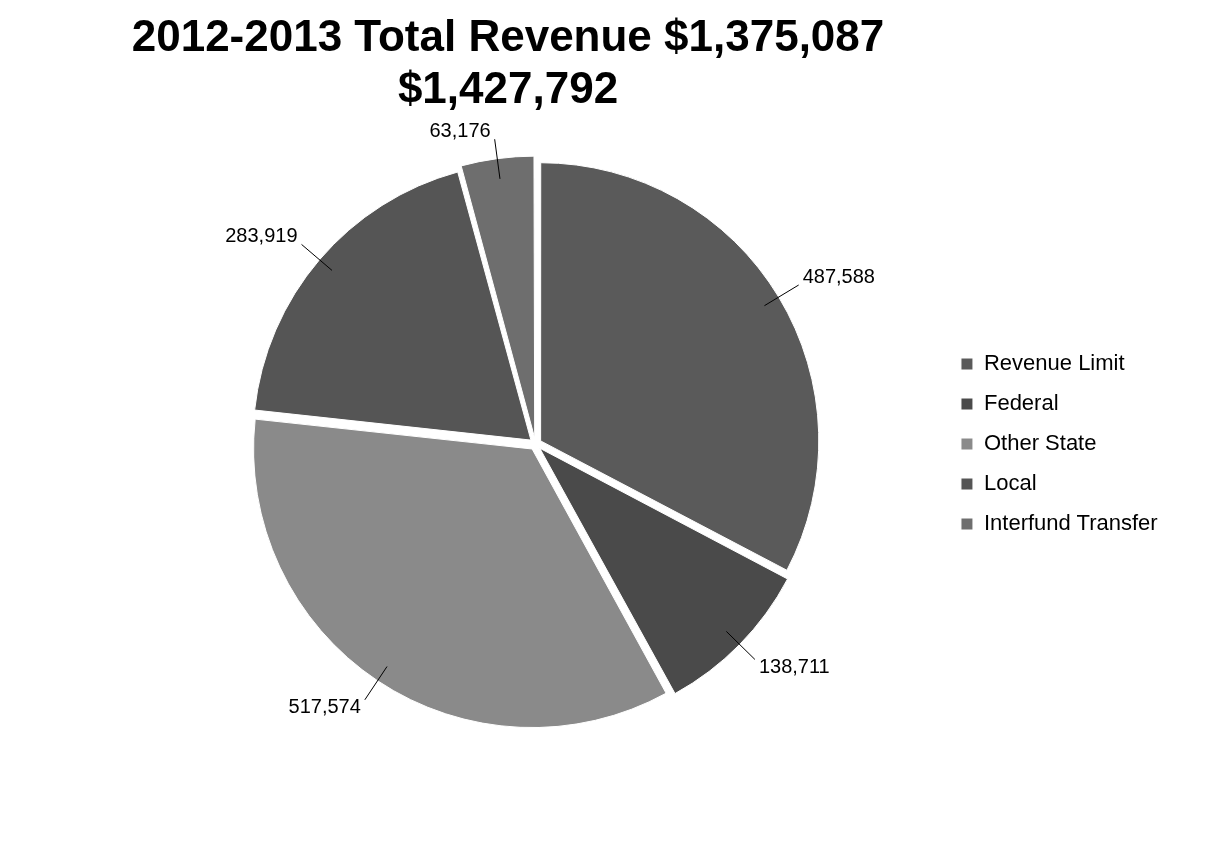 The width and height of the screenshot is (1209, 851). I want to click on legend-label: Federal, so click(1021, 403).